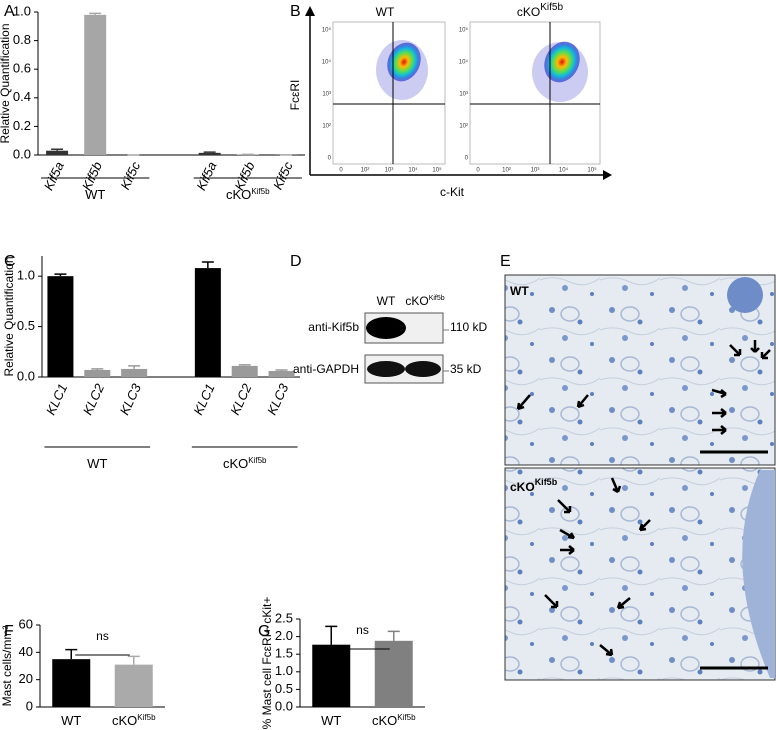 This screenshot has height=730, width=776. Describe the element at coordinates (283, 175) in the screenshot. I see `x-tick-label: Kif5c` at that location.